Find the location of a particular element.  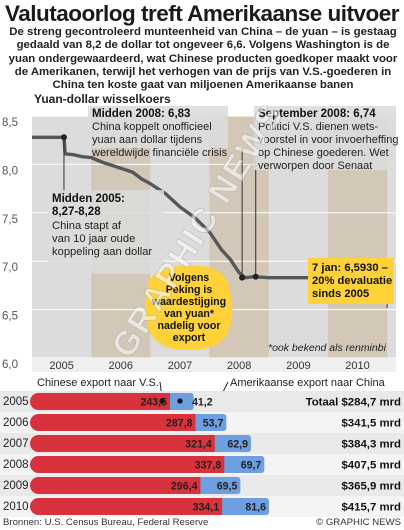

bar-row: 2009 296,4 69,5 $365,9 mrd is located at coordinates (202, 485).